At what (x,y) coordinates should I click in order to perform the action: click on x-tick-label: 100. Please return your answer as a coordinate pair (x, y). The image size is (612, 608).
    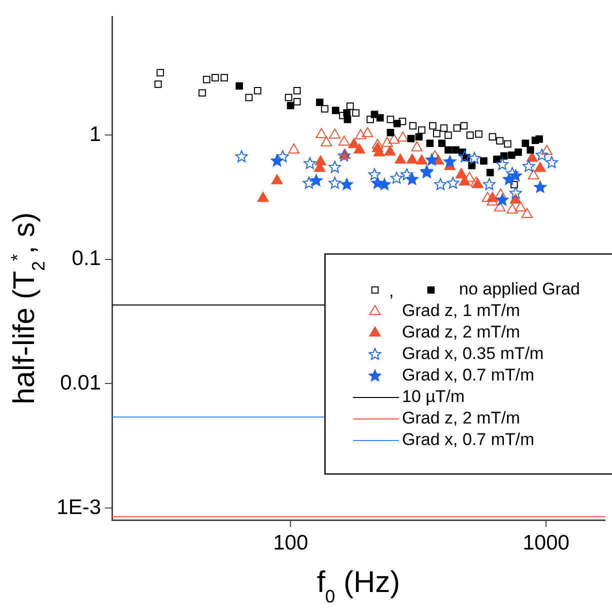
    Looking at the image, I should click on (290, 542).